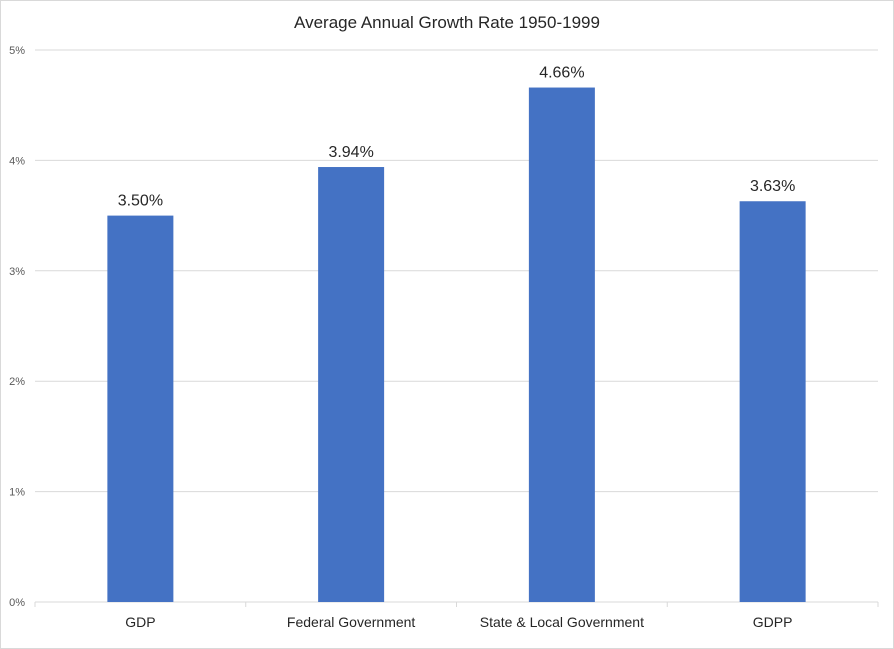 The image size is (894, 649). Describe the element at coordinates (773, 622) in the screenshot. I see `category-label: GDPP` at that location.